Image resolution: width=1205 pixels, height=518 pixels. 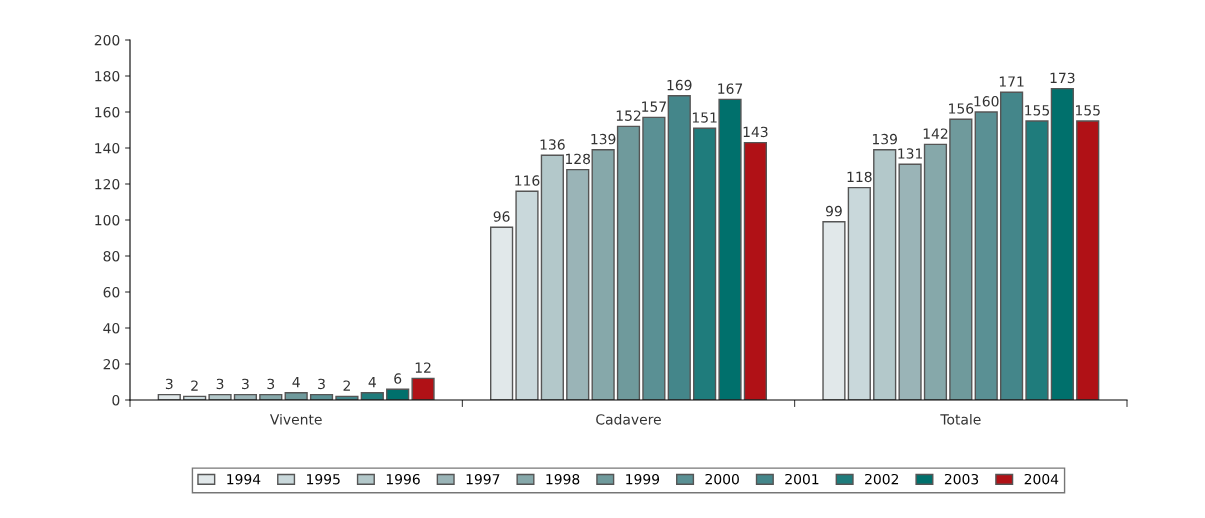 What do you see at coordinates (295, 419) in the screenshot?
I see `x-tick-label: Vivente` at bounding box center [295, 419].